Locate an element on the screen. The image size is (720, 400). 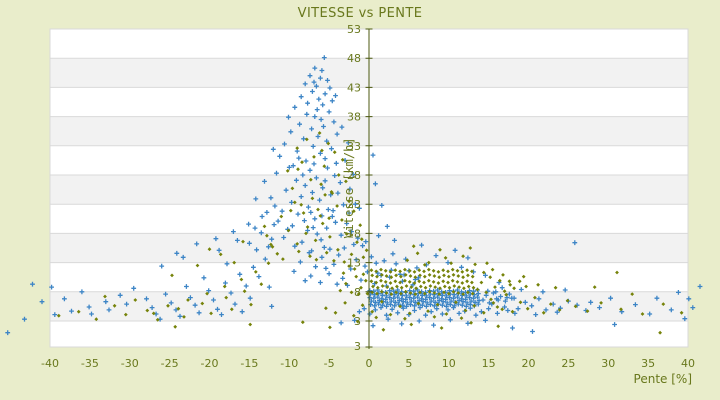
x-tick-label: 35 is located at coordinates (648, 363).